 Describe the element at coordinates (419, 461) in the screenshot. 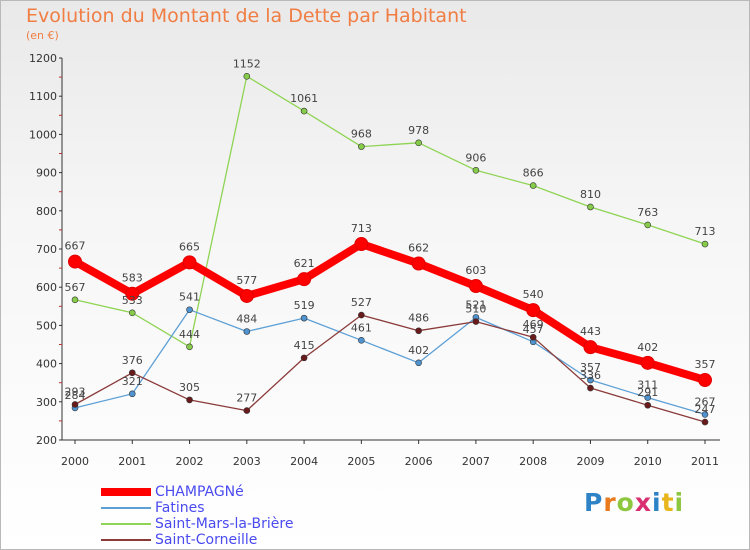

I see `x-tick-label: 2006` at that location.